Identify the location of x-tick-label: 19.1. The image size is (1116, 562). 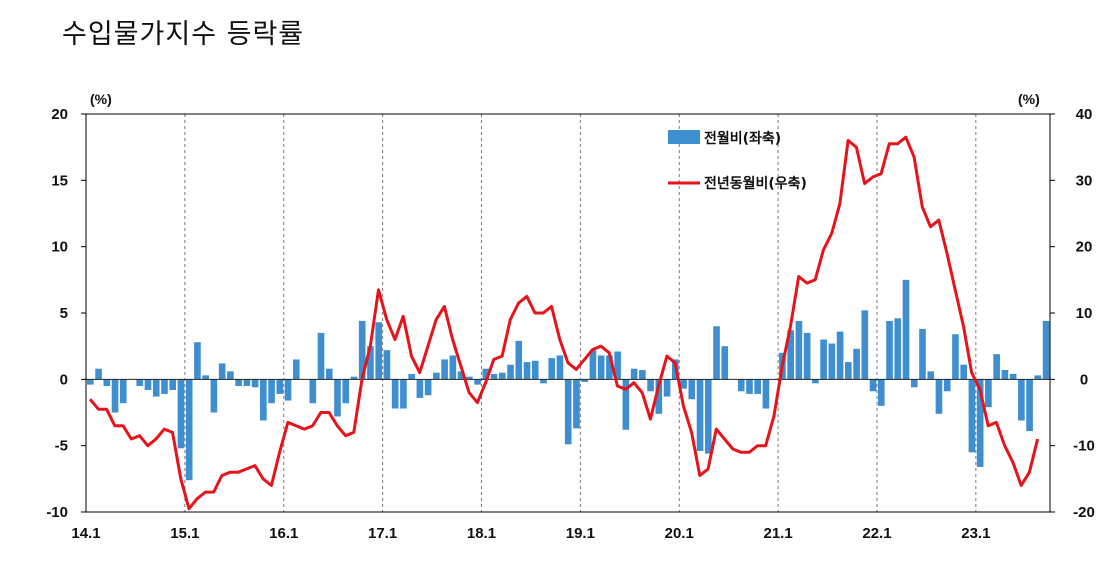
(580, 533).